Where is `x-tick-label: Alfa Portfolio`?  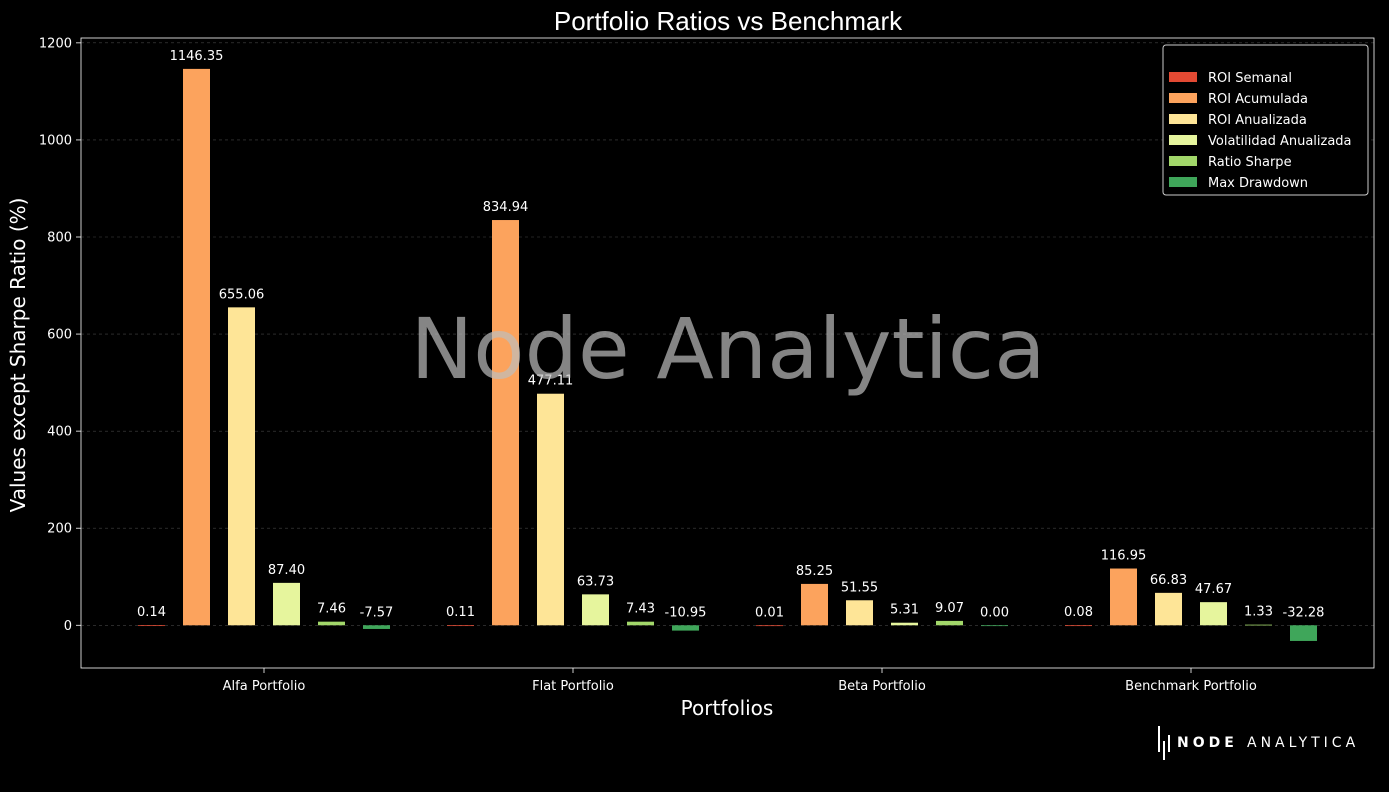
x-tick-label: Alfa Portfolio is located at coordinates (264, 686).